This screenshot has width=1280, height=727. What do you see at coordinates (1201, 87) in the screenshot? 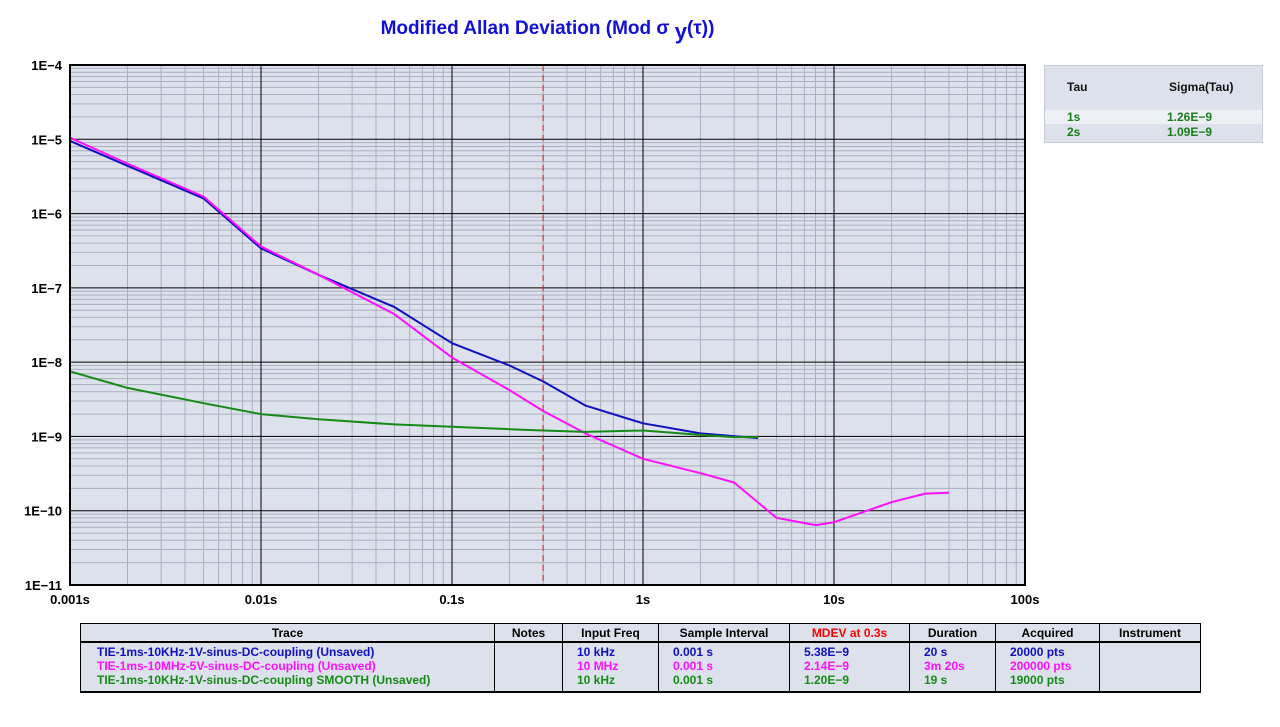
I see `sigma-column-header: Sigma(Tau)` at bounding box center [1201, 87].